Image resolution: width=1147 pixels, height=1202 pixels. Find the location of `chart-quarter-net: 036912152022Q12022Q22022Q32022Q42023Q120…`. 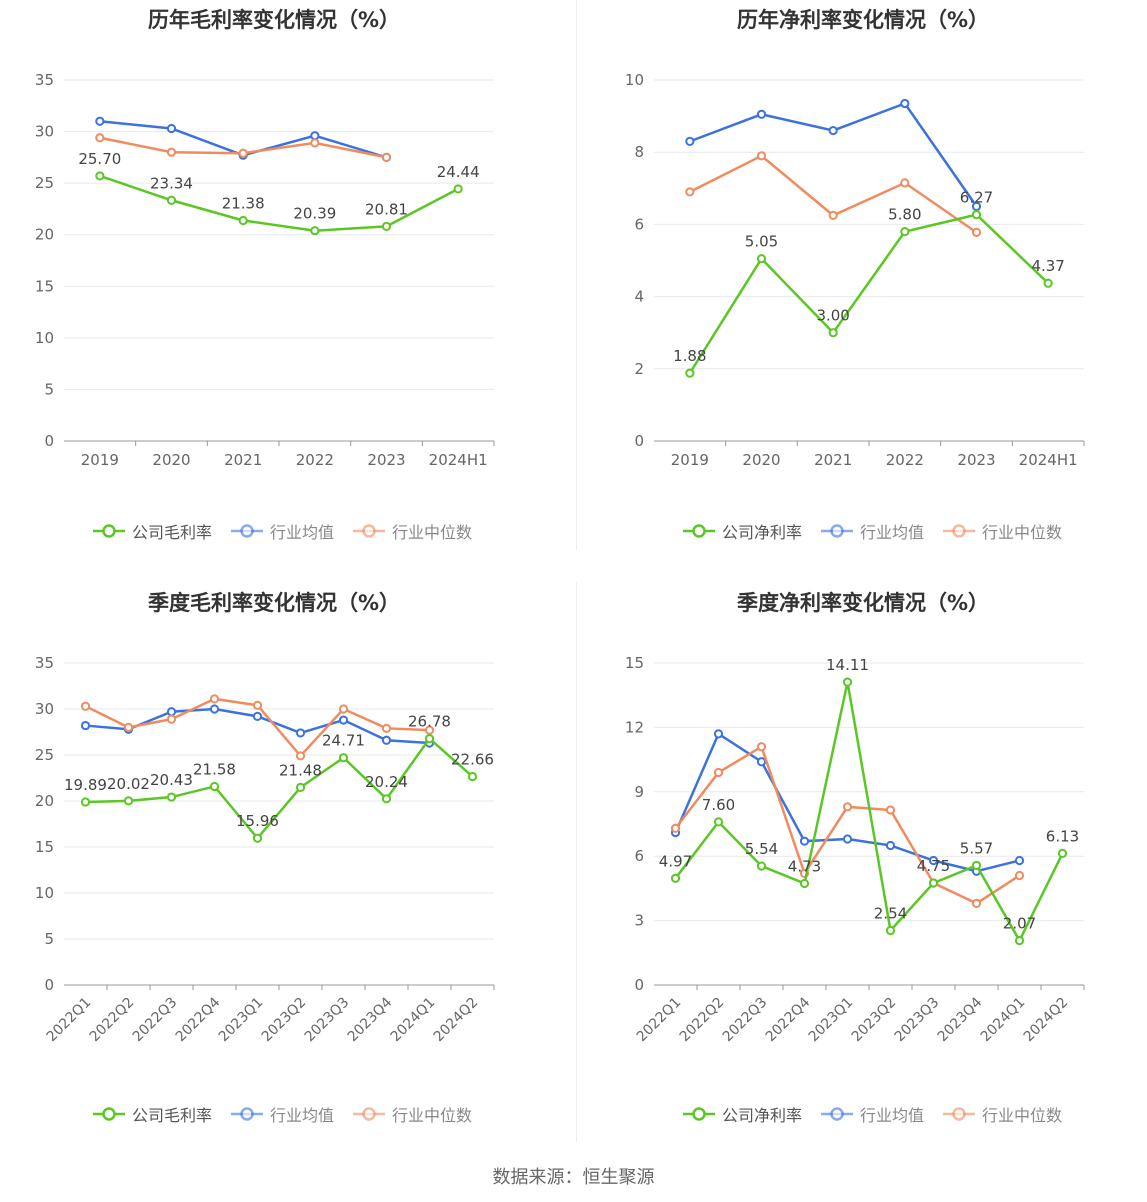

chart-quarter-net: 036912152022Q12022Q22022Q32022Q42023Q120… is located at coordinates (855, 850).